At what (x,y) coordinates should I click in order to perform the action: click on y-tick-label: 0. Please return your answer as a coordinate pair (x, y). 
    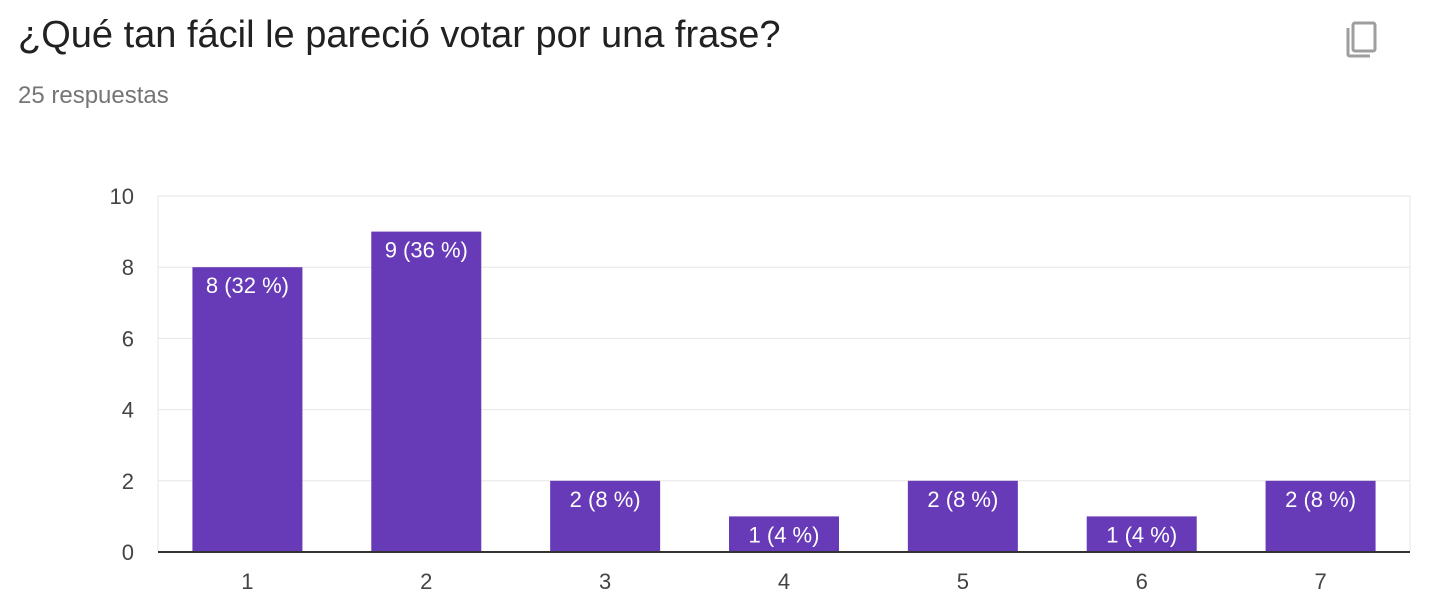
    Looking at the image, I should click on (128, 552).